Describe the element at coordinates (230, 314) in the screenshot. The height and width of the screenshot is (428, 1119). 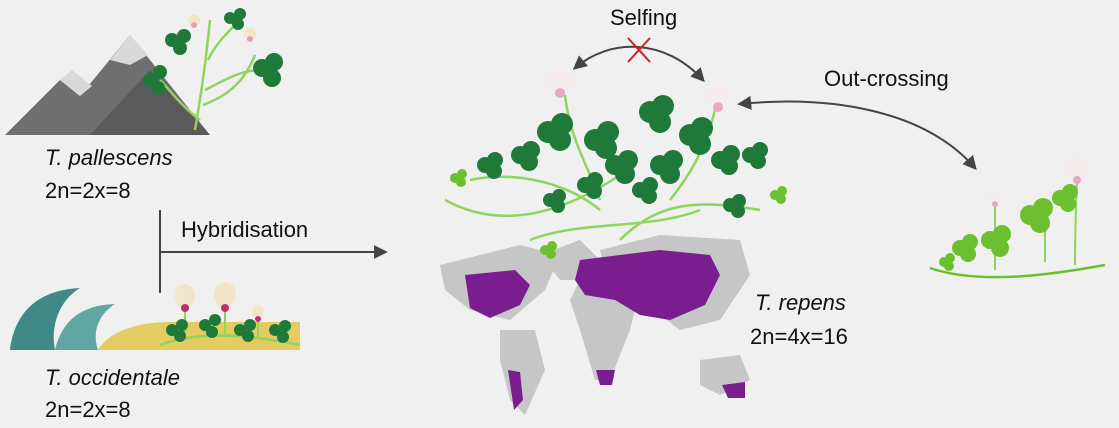
I see `occidentale-plant` at that location.